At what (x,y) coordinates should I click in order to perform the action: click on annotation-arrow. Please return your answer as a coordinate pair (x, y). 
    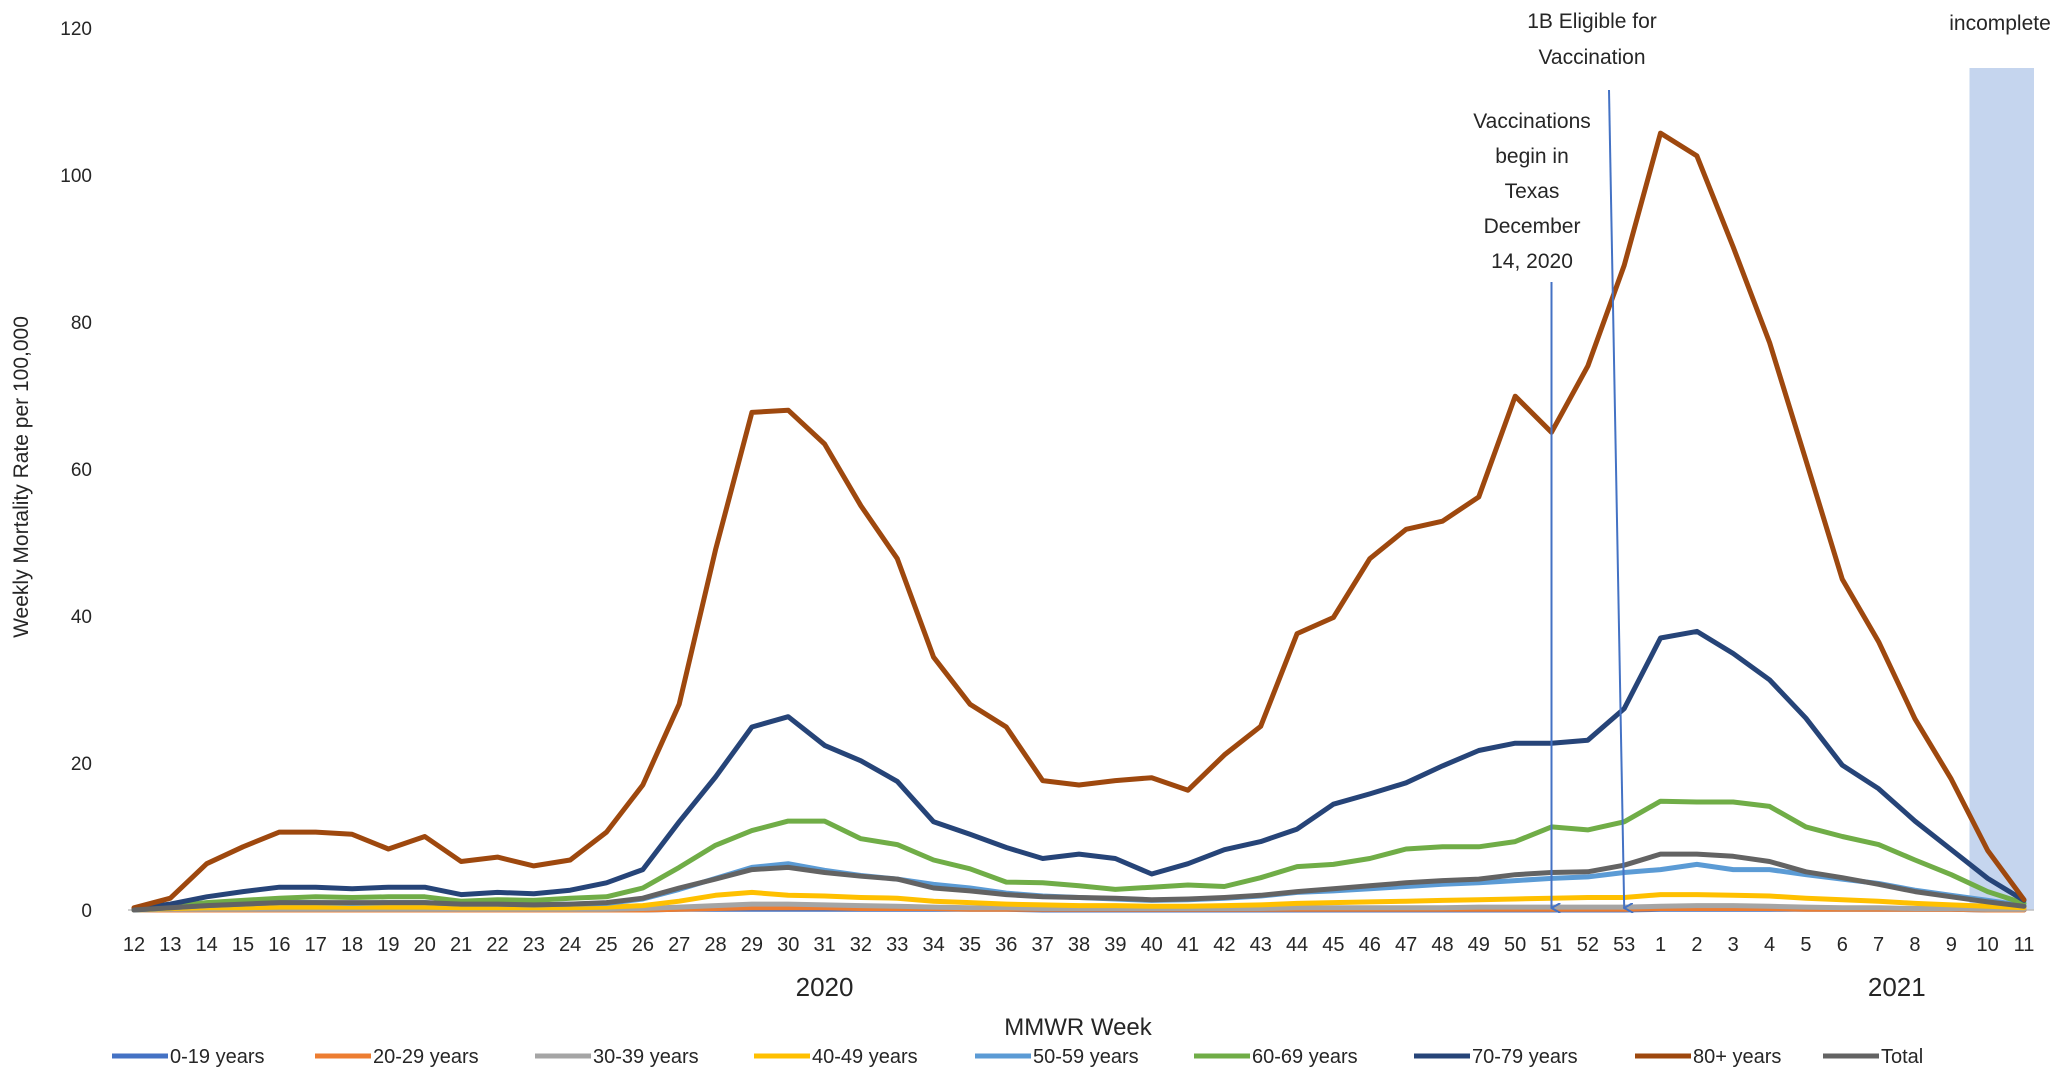
    Looking at the image, I should click on (1616, 498).